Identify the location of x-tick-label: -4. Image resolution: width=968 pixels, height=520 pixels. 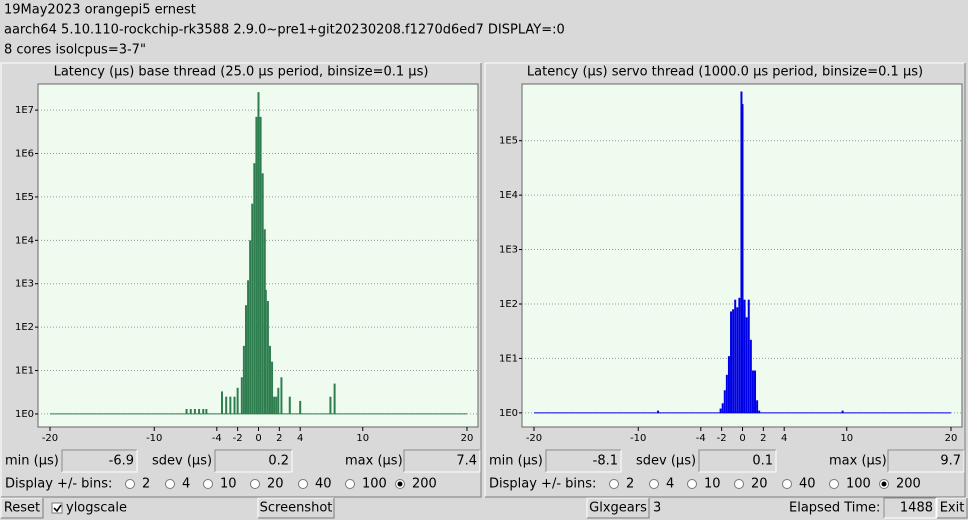
(701, 438).